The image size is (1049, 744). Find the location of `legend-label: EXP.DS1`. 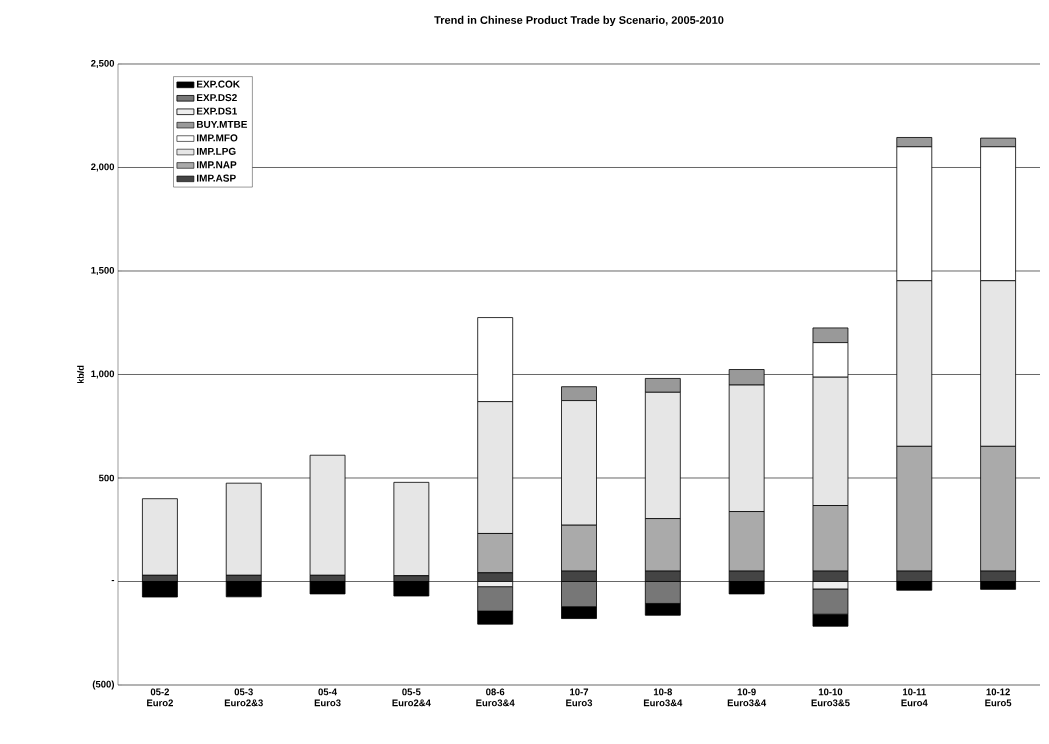

legend-label: EXP.DS1 is located at coordinates (216, 111).